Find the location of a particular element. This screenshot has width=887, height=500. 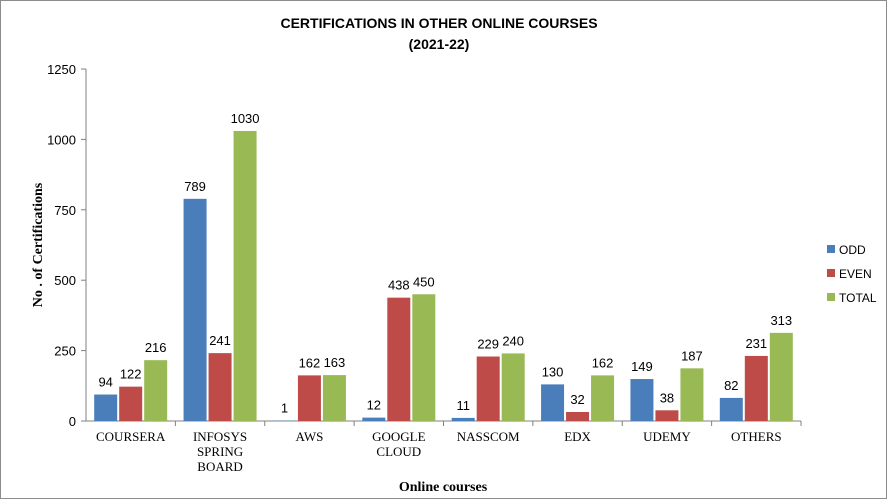

x-tick-label: COURSERA is located at coordinates (131, 436).